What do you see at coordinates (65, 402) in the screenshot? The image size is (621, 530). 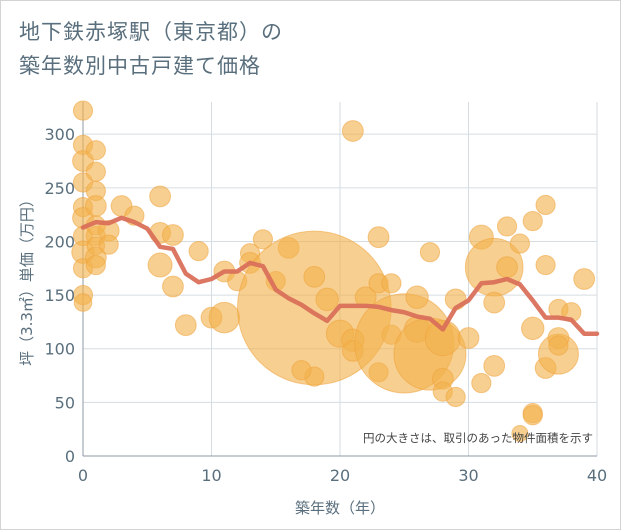 I see `y-tick-label-1: 50` at bounding box center [65, 402].